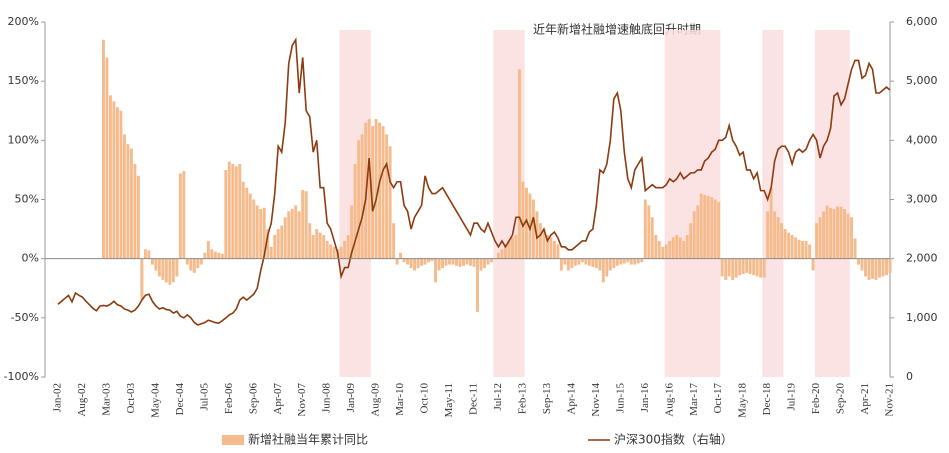 This screenshot has width=949, height=453. I want to click on x-tick-label: Feb-13, so click(522, 399).